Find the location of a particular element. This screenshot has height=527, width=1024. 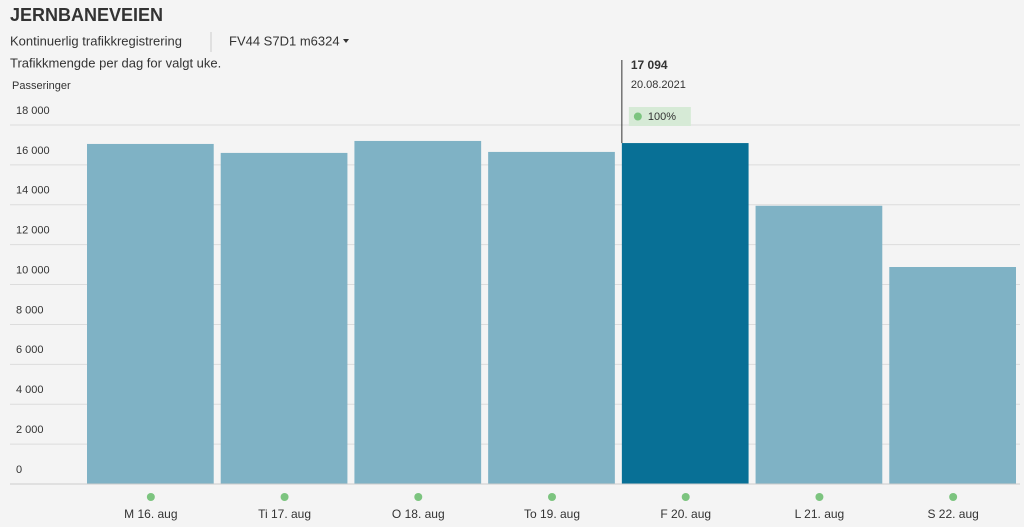

y-tick-label: 2 000 is located at coordinates (30, 430).